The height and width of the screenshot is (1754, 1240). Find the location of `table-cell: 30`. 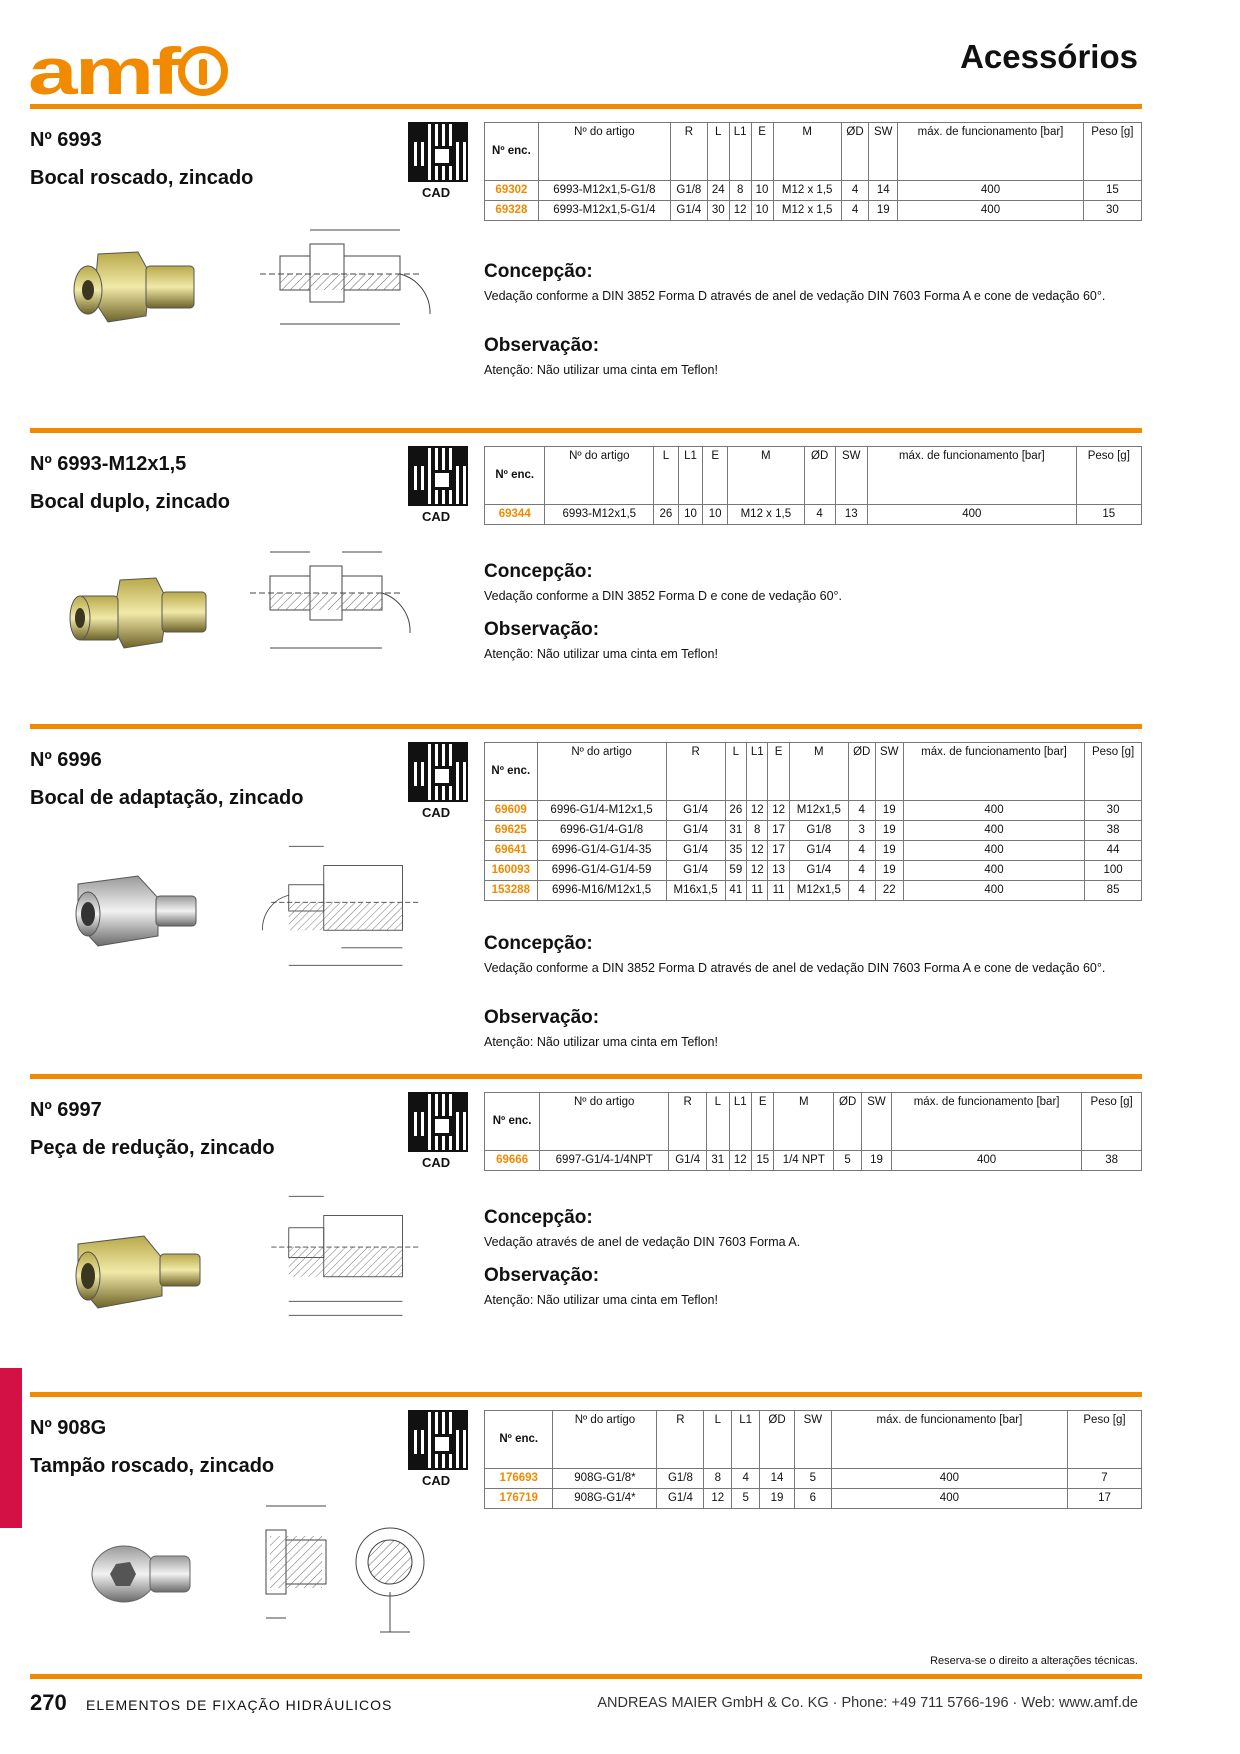

table-cell: 30 is located at coordinates (1113, 810).